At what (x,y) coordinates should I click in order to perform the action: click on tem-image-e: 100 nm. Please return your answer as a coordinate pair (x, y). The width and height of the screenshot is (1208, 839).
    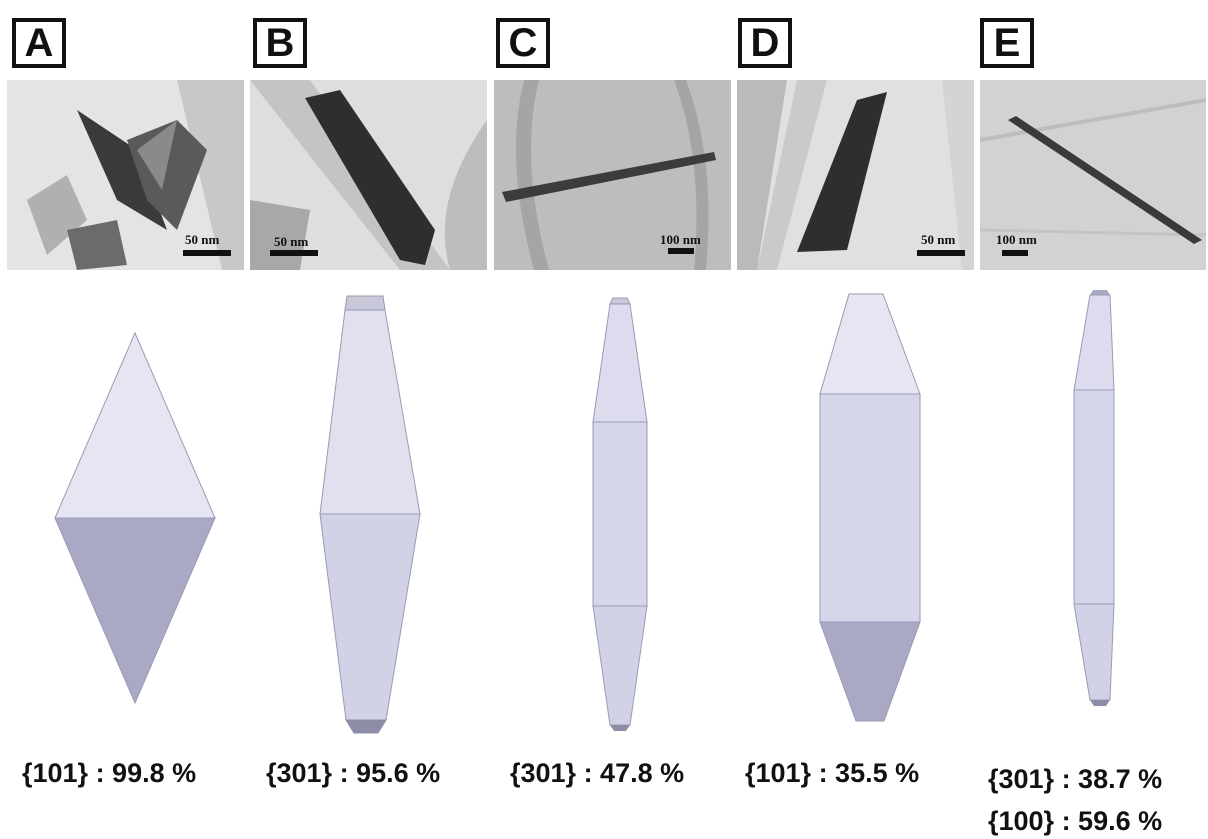
    Looking at the image, I should click on (1093, 175).